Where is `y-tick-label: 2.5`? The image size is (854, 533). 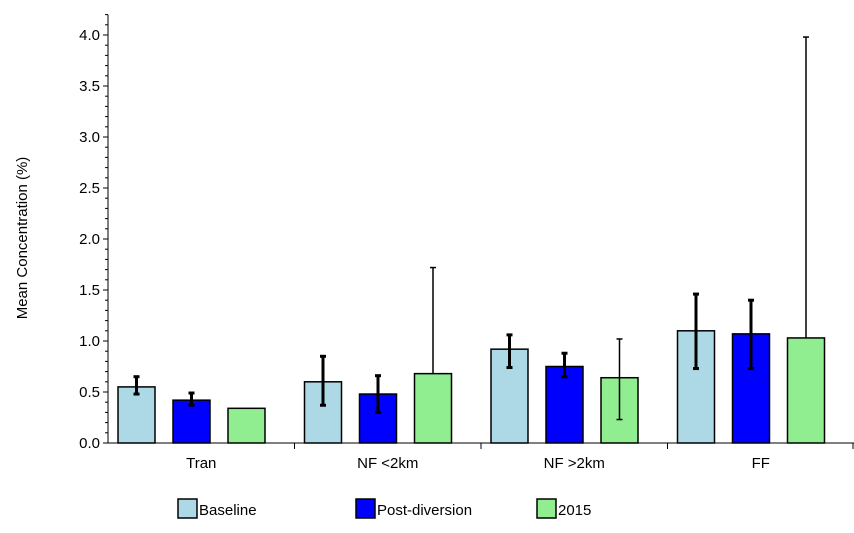
y-tick-label: 2.5 is located at coordinates (89, 188).